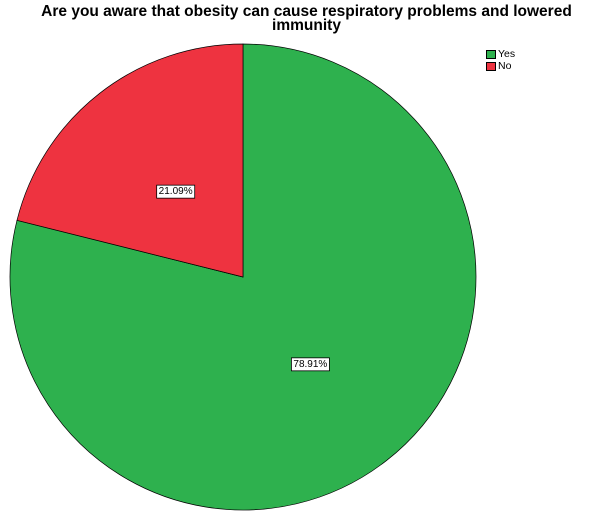  I want to click on legend-item-yes: Yes, so click(500, 54).